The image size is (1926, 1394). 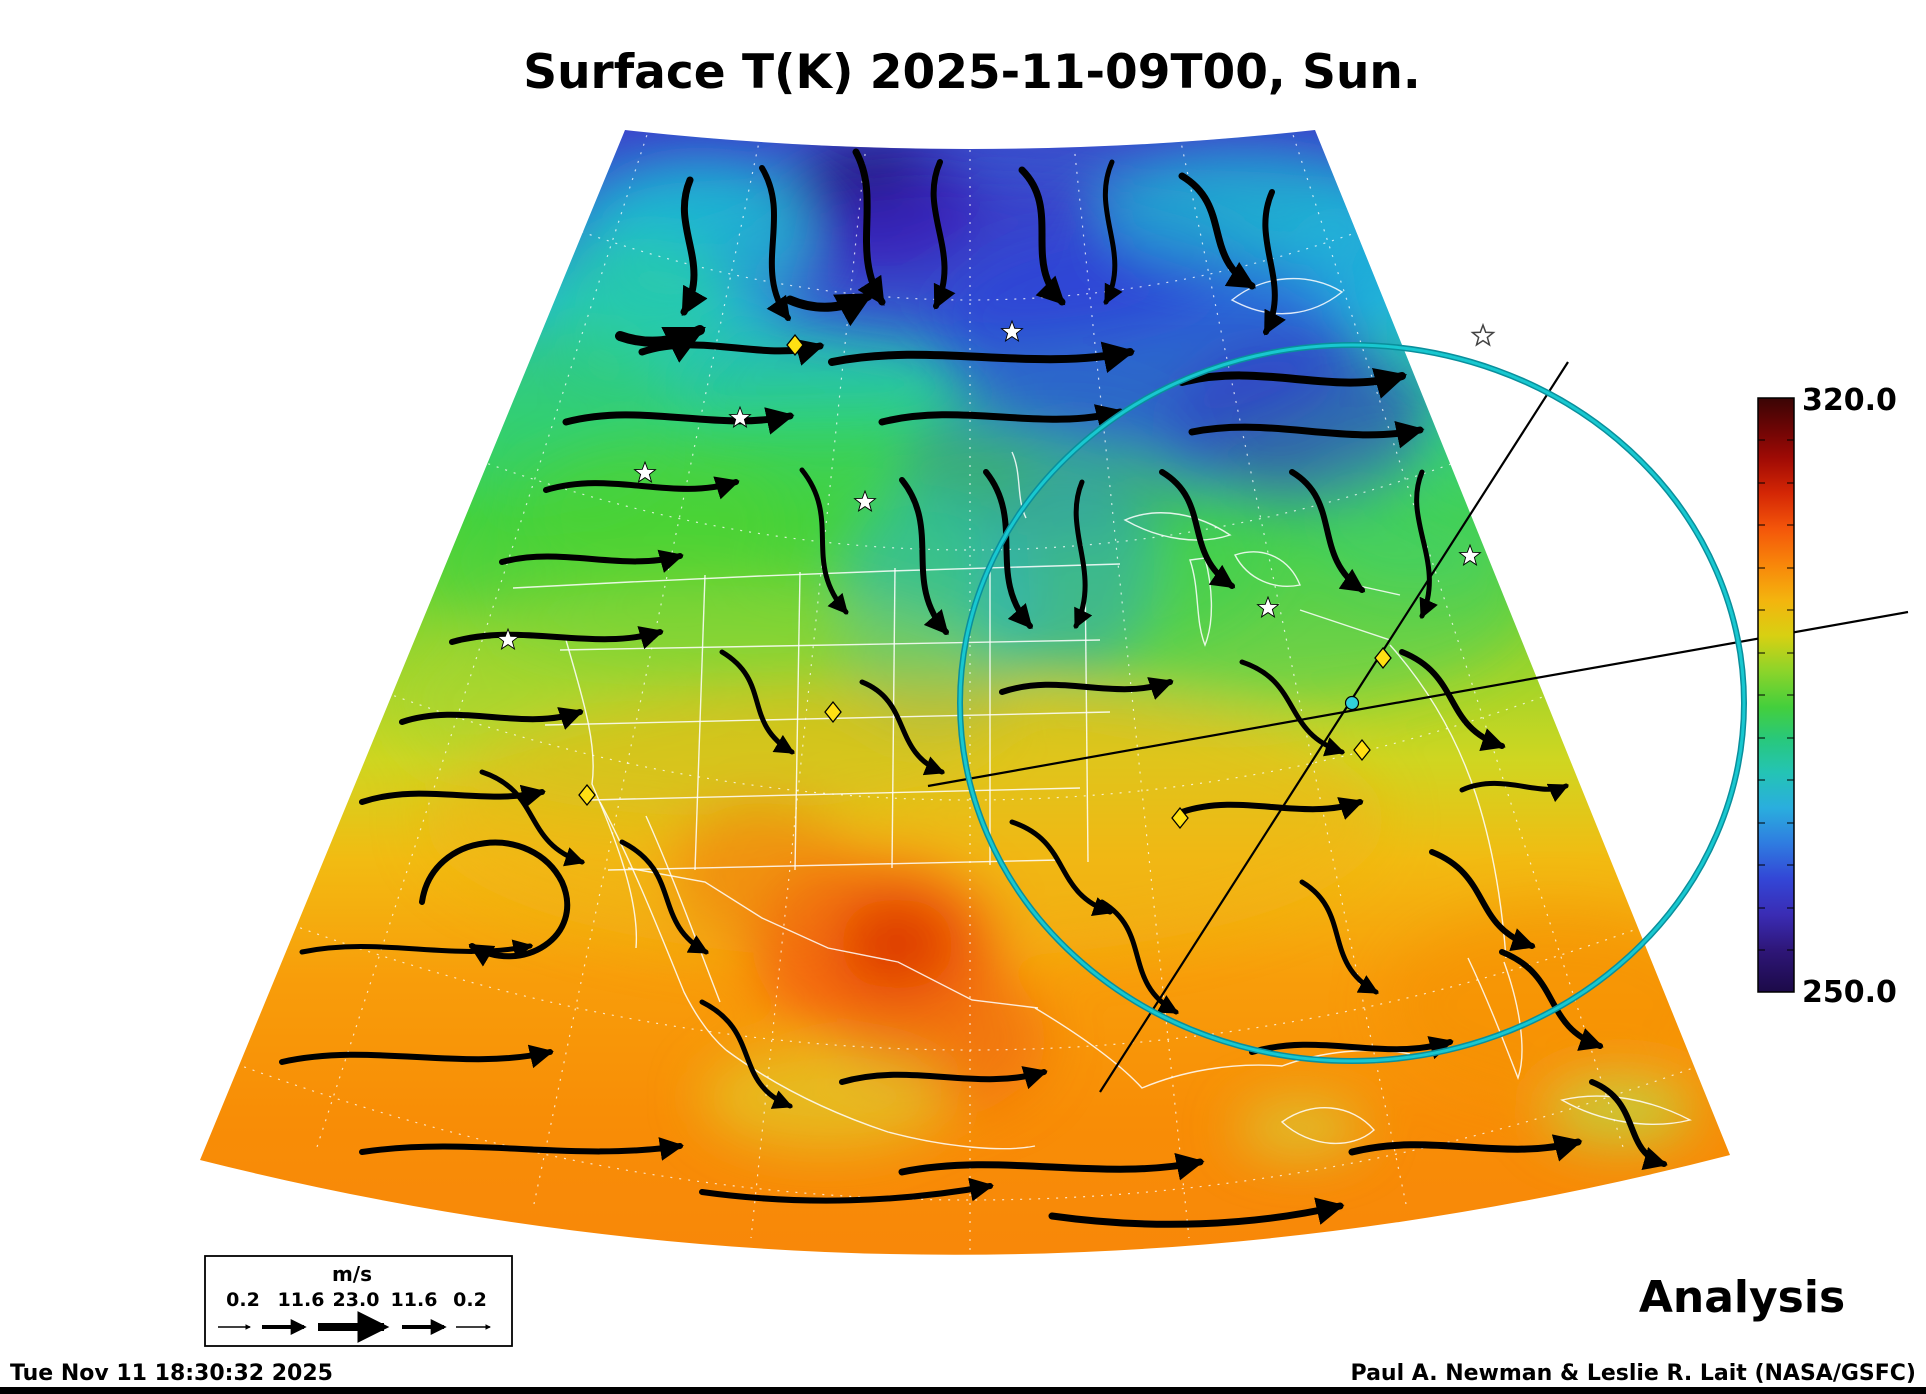 I want to click on colorbar-ticks, so click(x=1776, y=695).